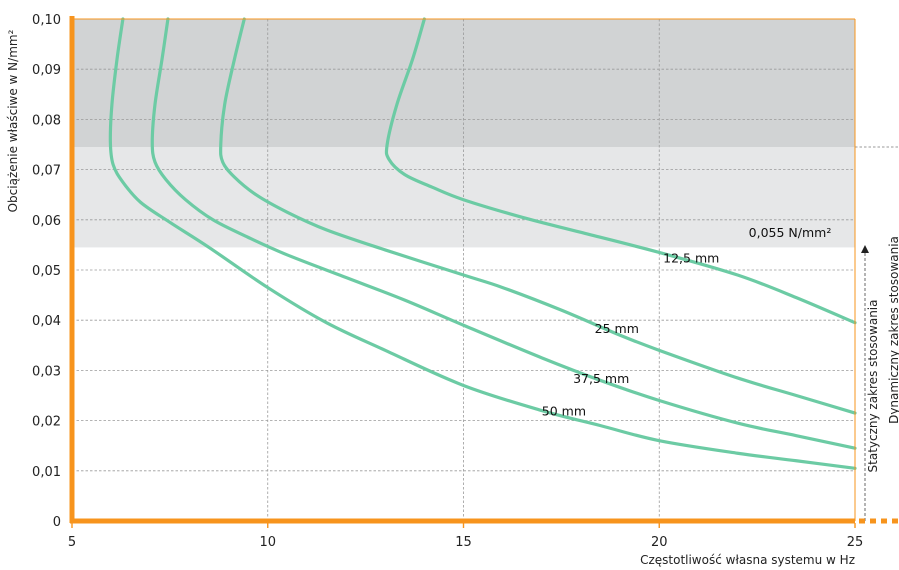 The image size is (899, 570). What do you see at coordinates (46, 271) in the screenshot?
I see `y-tick-label-5: 0,05` at bounding box center [46, 271].